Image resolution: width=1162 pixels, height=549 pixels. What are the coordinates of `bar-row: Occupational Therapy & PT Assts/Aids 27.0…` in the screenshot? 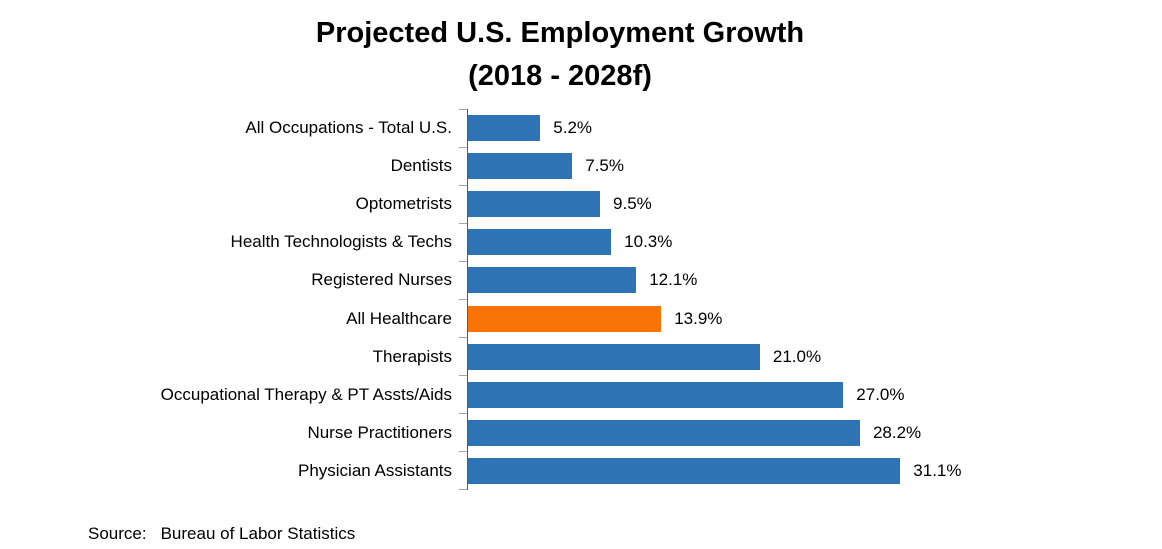 It's located at (480, 394).